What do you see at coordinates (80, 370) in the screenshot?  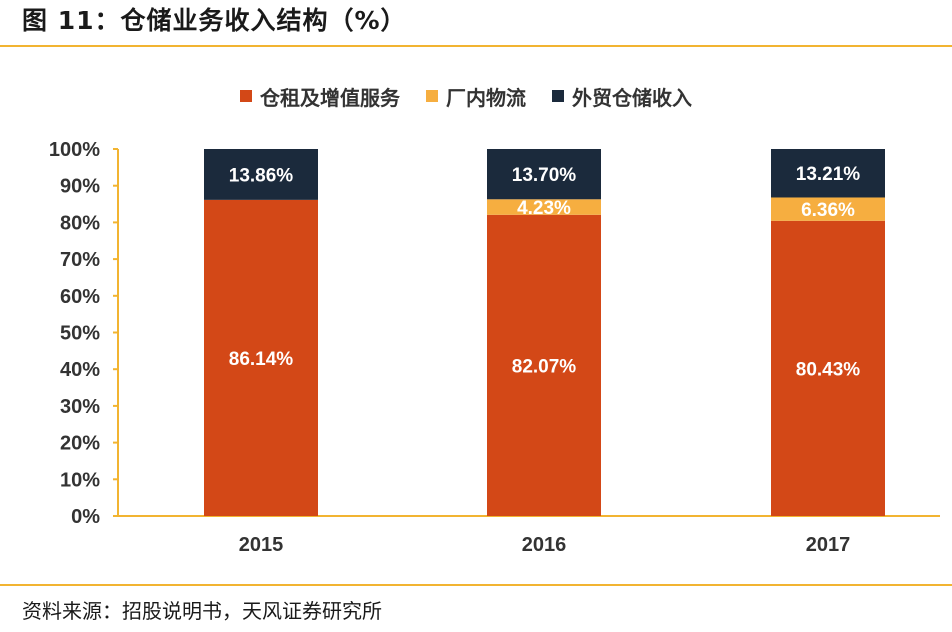 I see `y-tick-label: 40%` at bounding box center [80, 370].